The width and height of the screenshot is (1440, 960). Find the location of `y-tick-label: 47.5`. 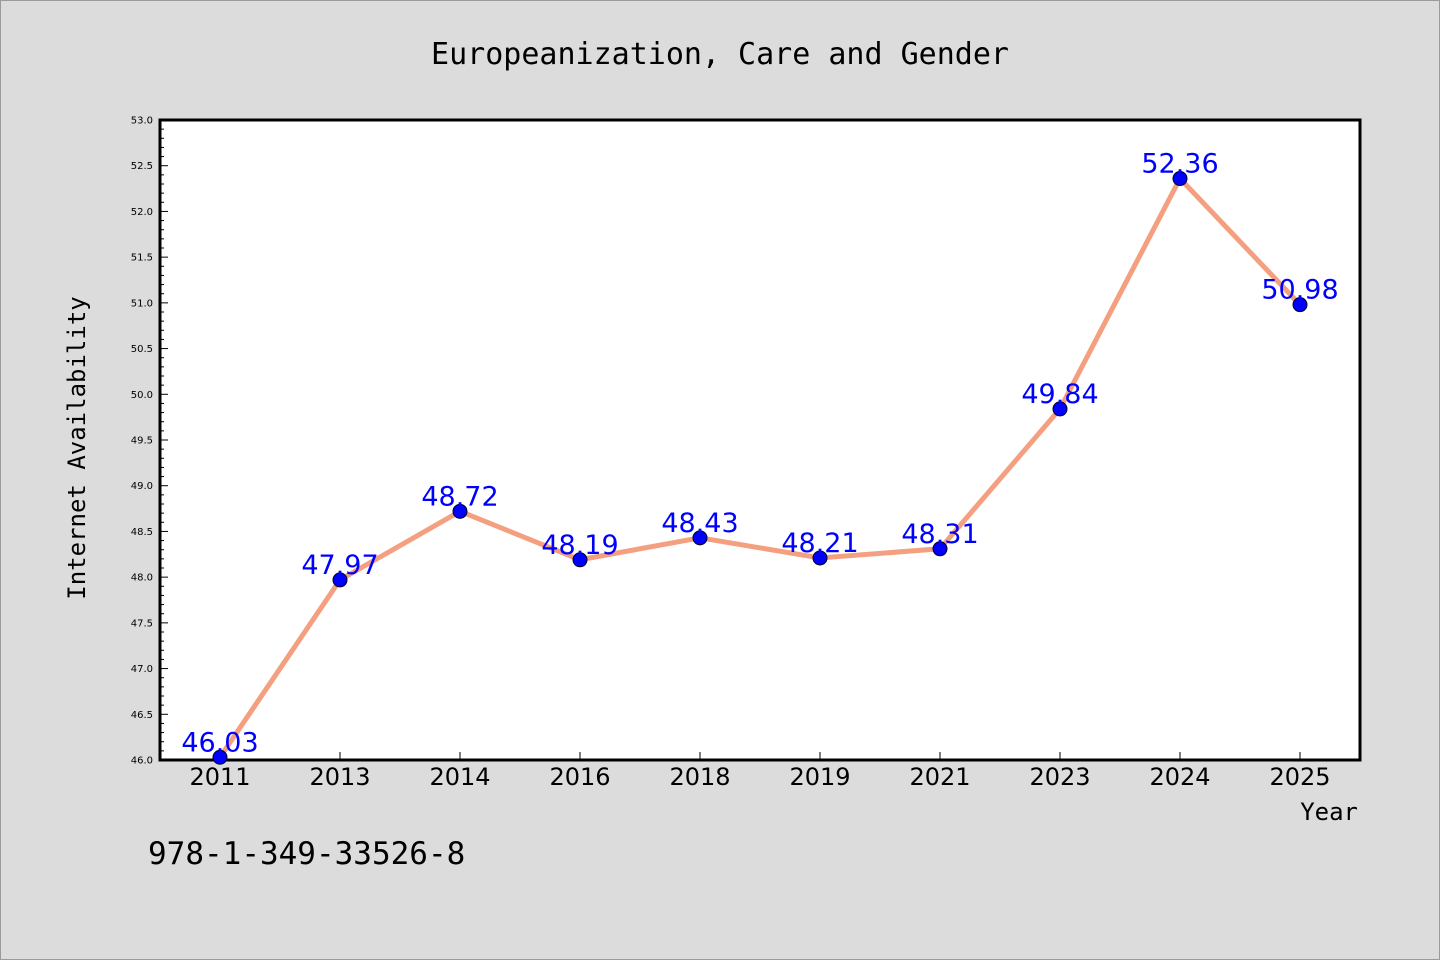

y-tick-label: 47.5 is located at coordinates (142, 623).